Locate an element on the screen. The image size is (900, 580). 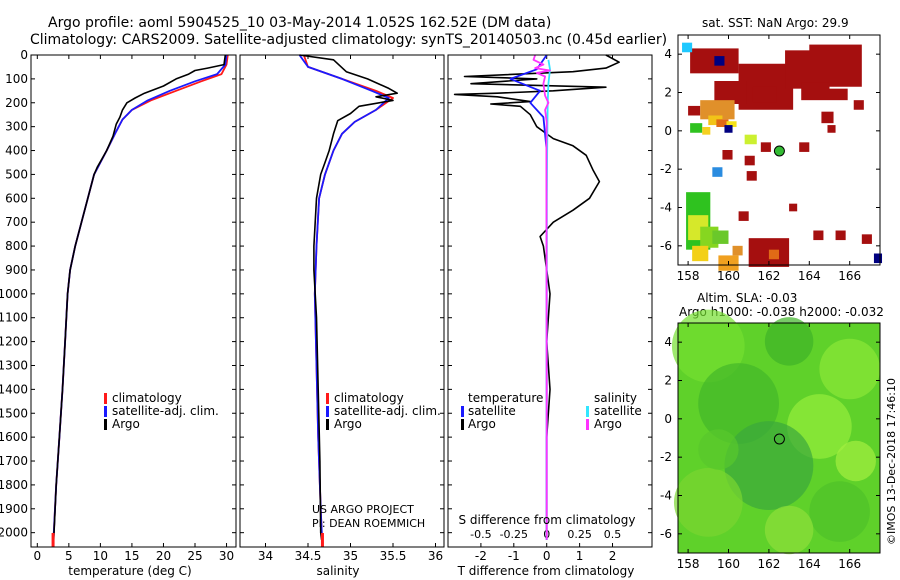
legend-label-s-satellite: satellite is located at coordinates (618, 411).